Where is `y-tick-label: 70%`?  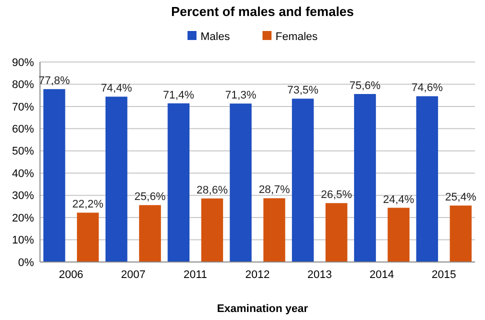
y-tick-label: 70% is located at coordinates (23, 107).